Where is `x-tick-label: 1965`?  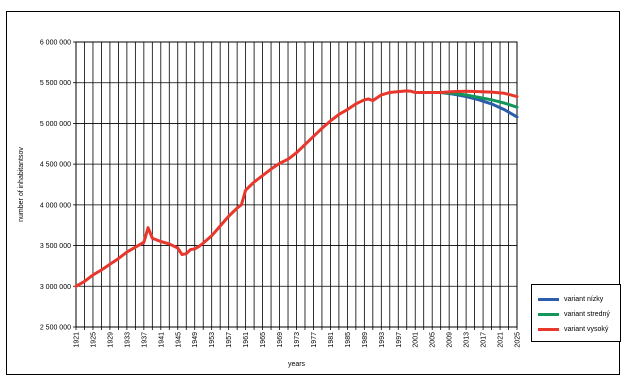
x-tick-label: 1965 is located at coordinates (263, 340).